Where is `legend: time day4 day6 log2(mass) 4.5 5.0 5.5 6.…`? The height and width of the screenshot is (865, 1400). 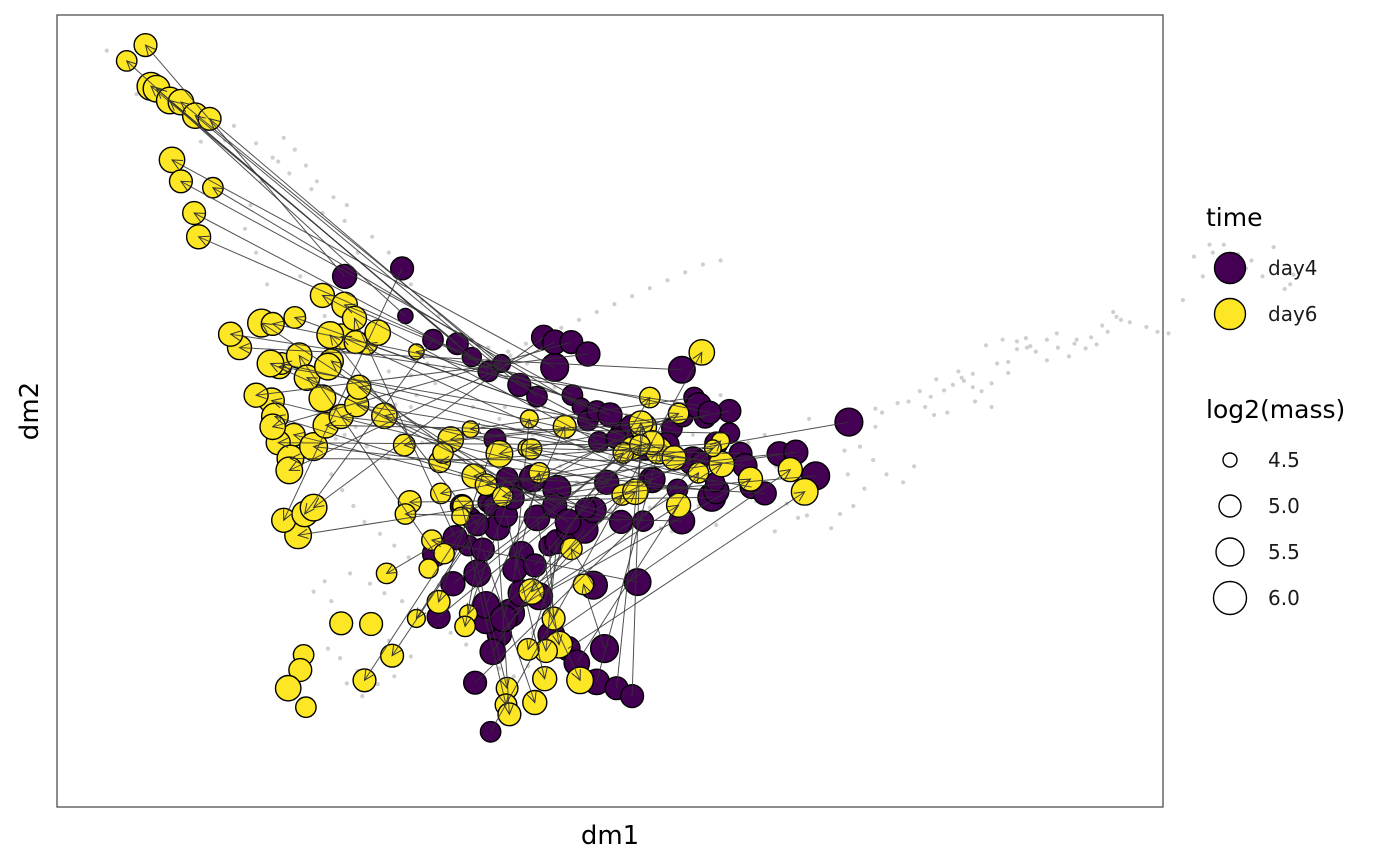 legend: time day4 day6 log2(mass) 4.5 5.0 5.5 6.… is located at coordinates (1275, 409).